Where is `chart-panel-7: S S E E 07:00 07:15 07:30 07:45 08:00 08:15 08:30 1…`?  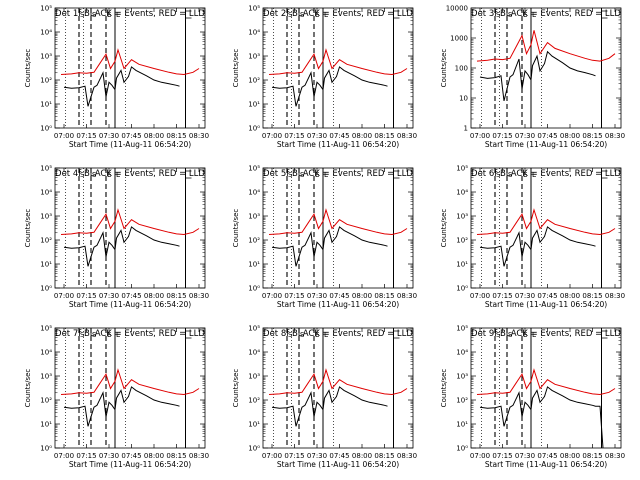
chart-panel-7: S S E E 07:00 07:15 07:30 07:45 08:00 08:15 08:30 1… is located at coordinates (116, 397).